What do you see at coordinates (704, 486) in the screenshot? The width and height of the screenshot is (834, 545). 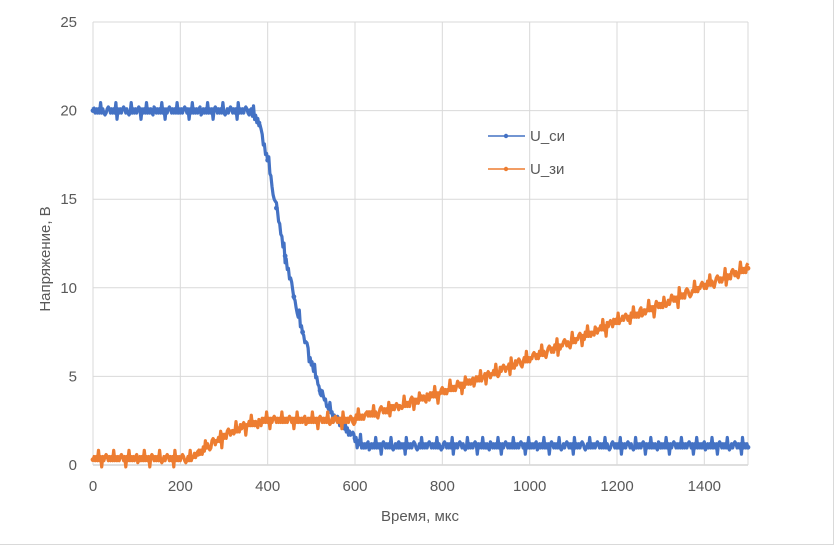 I see `x-tick-label: 1400` at bounding box center [704, 486].